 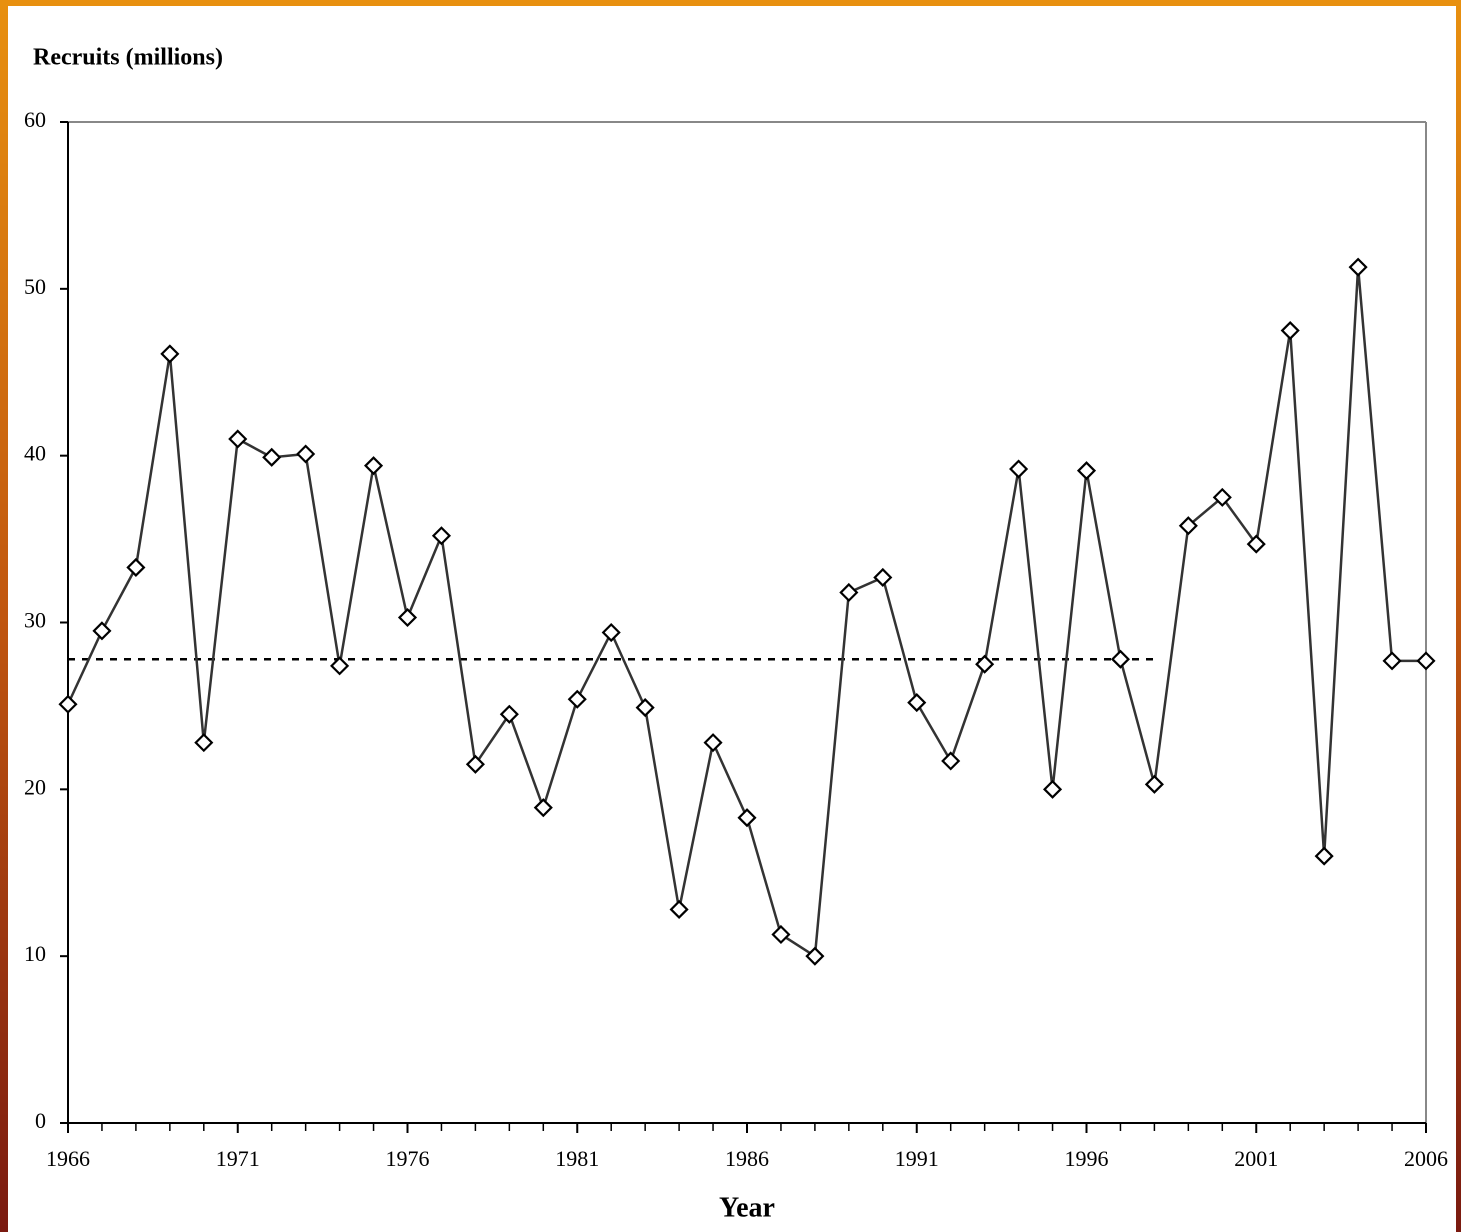 I want to click on x-tick-label: 1986, so click(x=747, y=1158).